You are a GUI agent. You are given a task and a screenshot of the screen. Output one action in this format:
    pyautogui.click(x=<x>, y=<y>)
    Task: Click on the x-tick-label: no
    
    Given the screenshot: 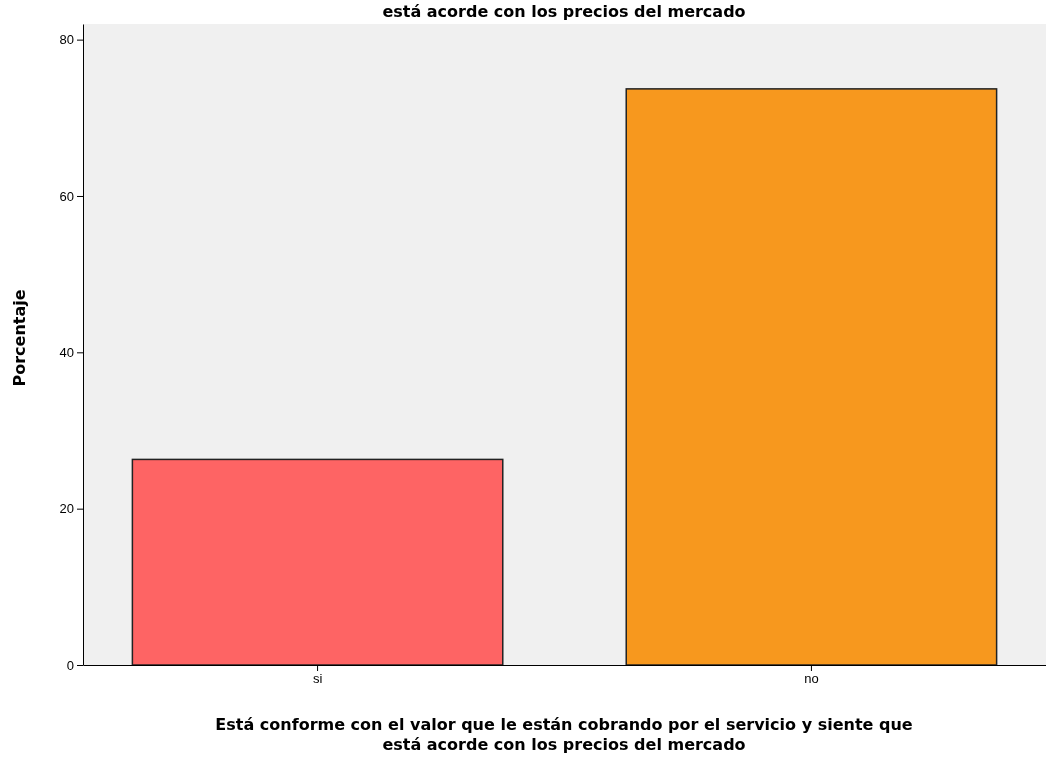 What is the action you would take?
    pyautogui.click(x=811, y=679)
    